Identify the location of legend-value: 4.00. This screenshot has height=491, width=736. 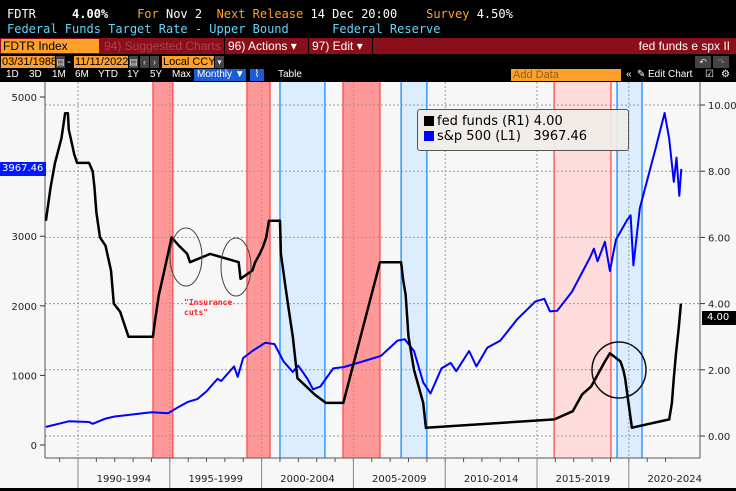
(548, 121).